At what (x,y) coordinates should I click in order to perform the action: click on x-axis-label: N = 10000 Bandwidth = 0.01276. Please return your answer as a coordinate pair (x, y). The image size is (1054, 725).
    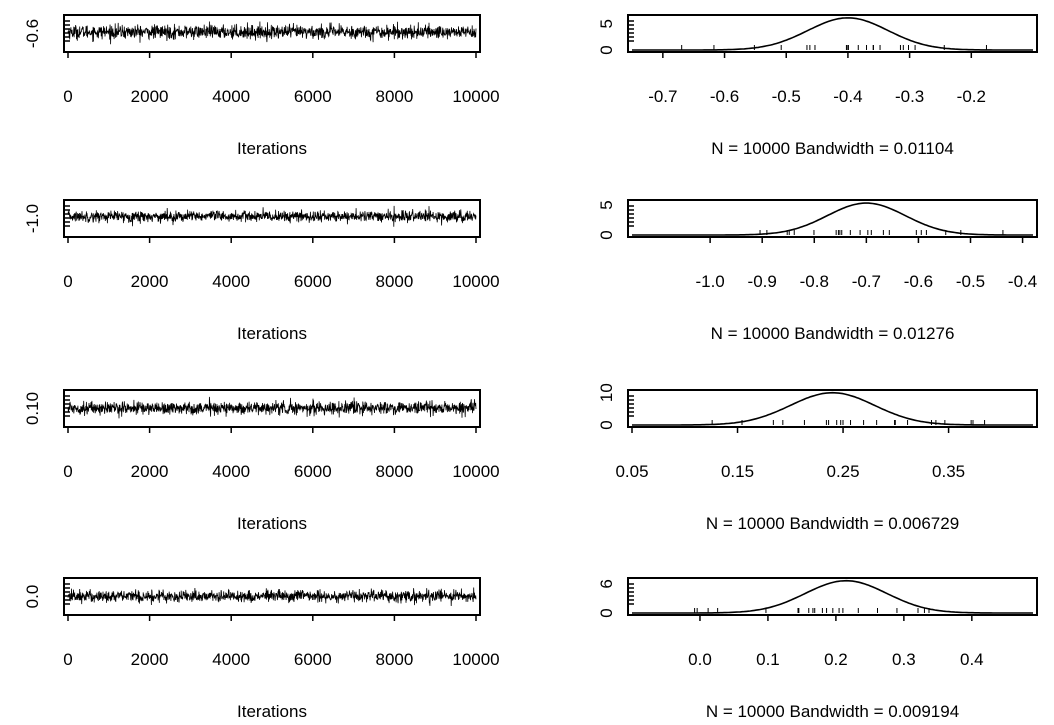
    Looking at the image, I should click on (833, 333).